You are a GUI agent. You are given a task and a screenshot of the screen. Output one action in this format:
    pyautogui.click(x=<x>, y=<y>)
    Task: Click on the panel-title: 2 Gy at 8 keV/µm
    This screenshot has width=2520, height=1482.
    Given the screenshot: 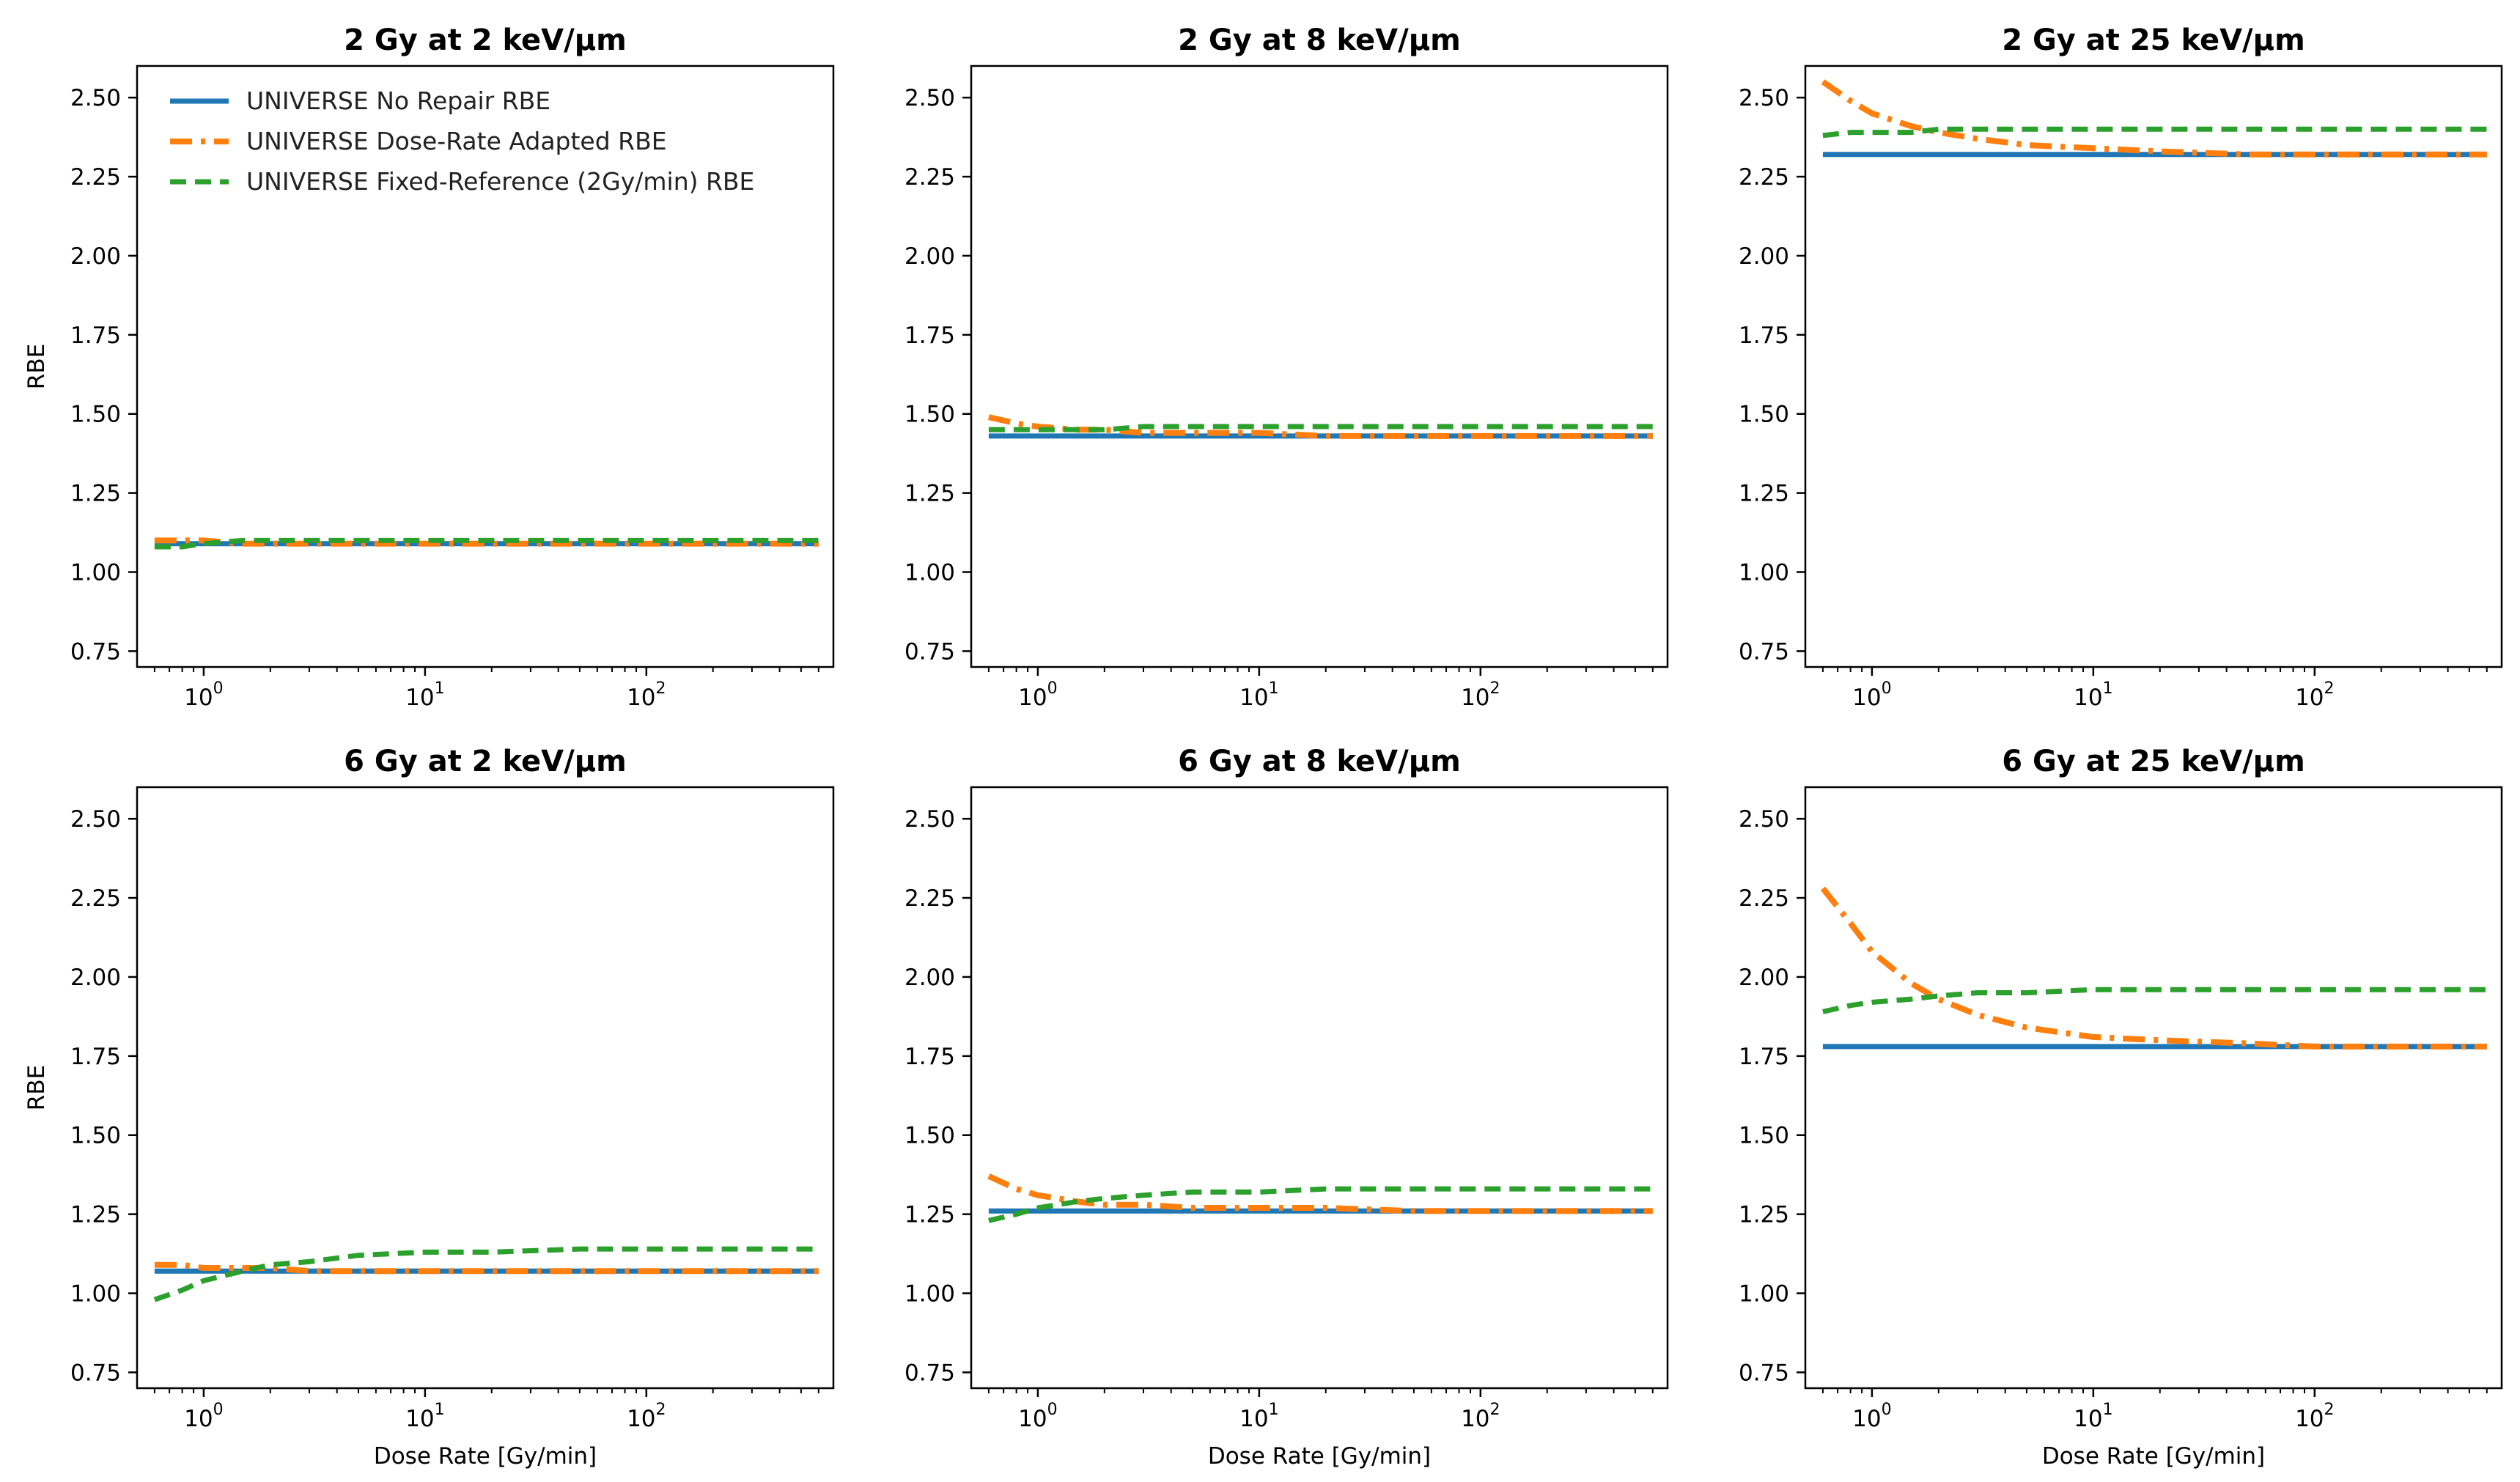 What is the action you would take?
    pyautogui.click(x=1319, y=40)
    